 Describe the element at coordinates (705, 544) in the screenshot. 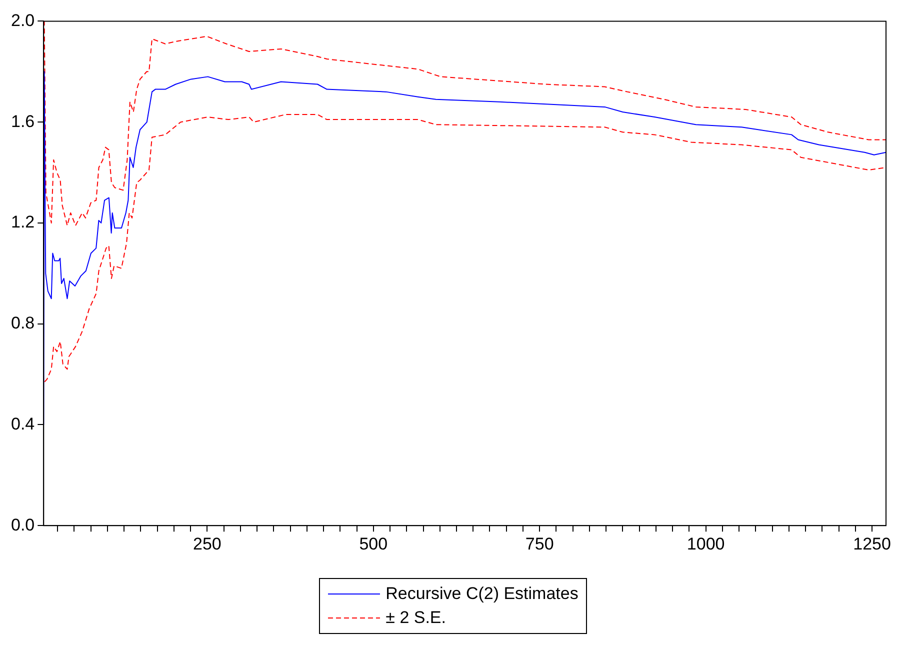

I see `x-tick-label: 1000` at that location.